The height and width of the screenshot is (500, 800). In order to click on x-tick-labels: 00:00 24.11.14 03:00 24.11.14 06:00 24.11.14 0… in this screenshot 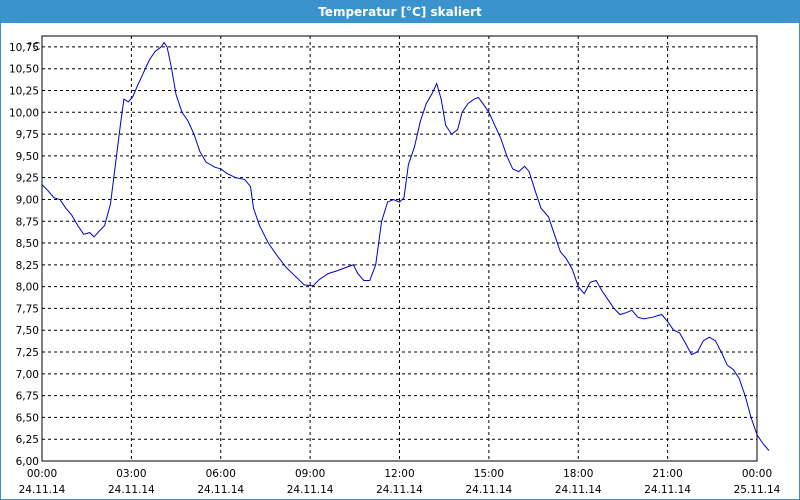, I will do `click(400, 482)`.